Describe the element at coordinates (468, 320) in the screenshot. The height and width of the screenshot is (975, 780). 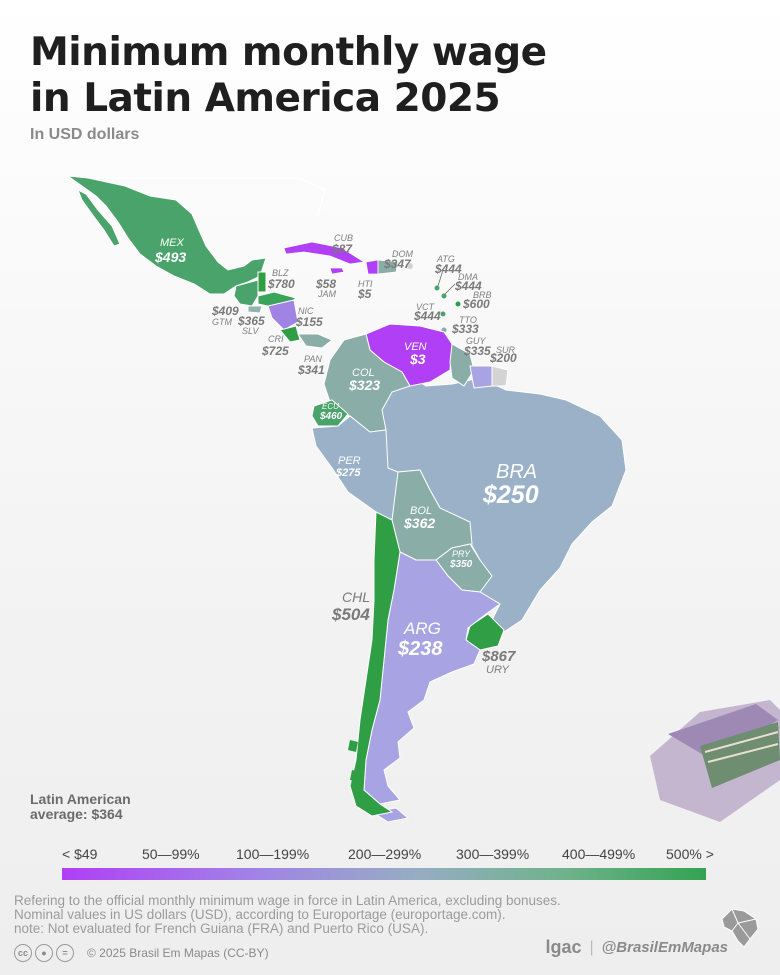
I see `label-tto-code: TTO` at that location.